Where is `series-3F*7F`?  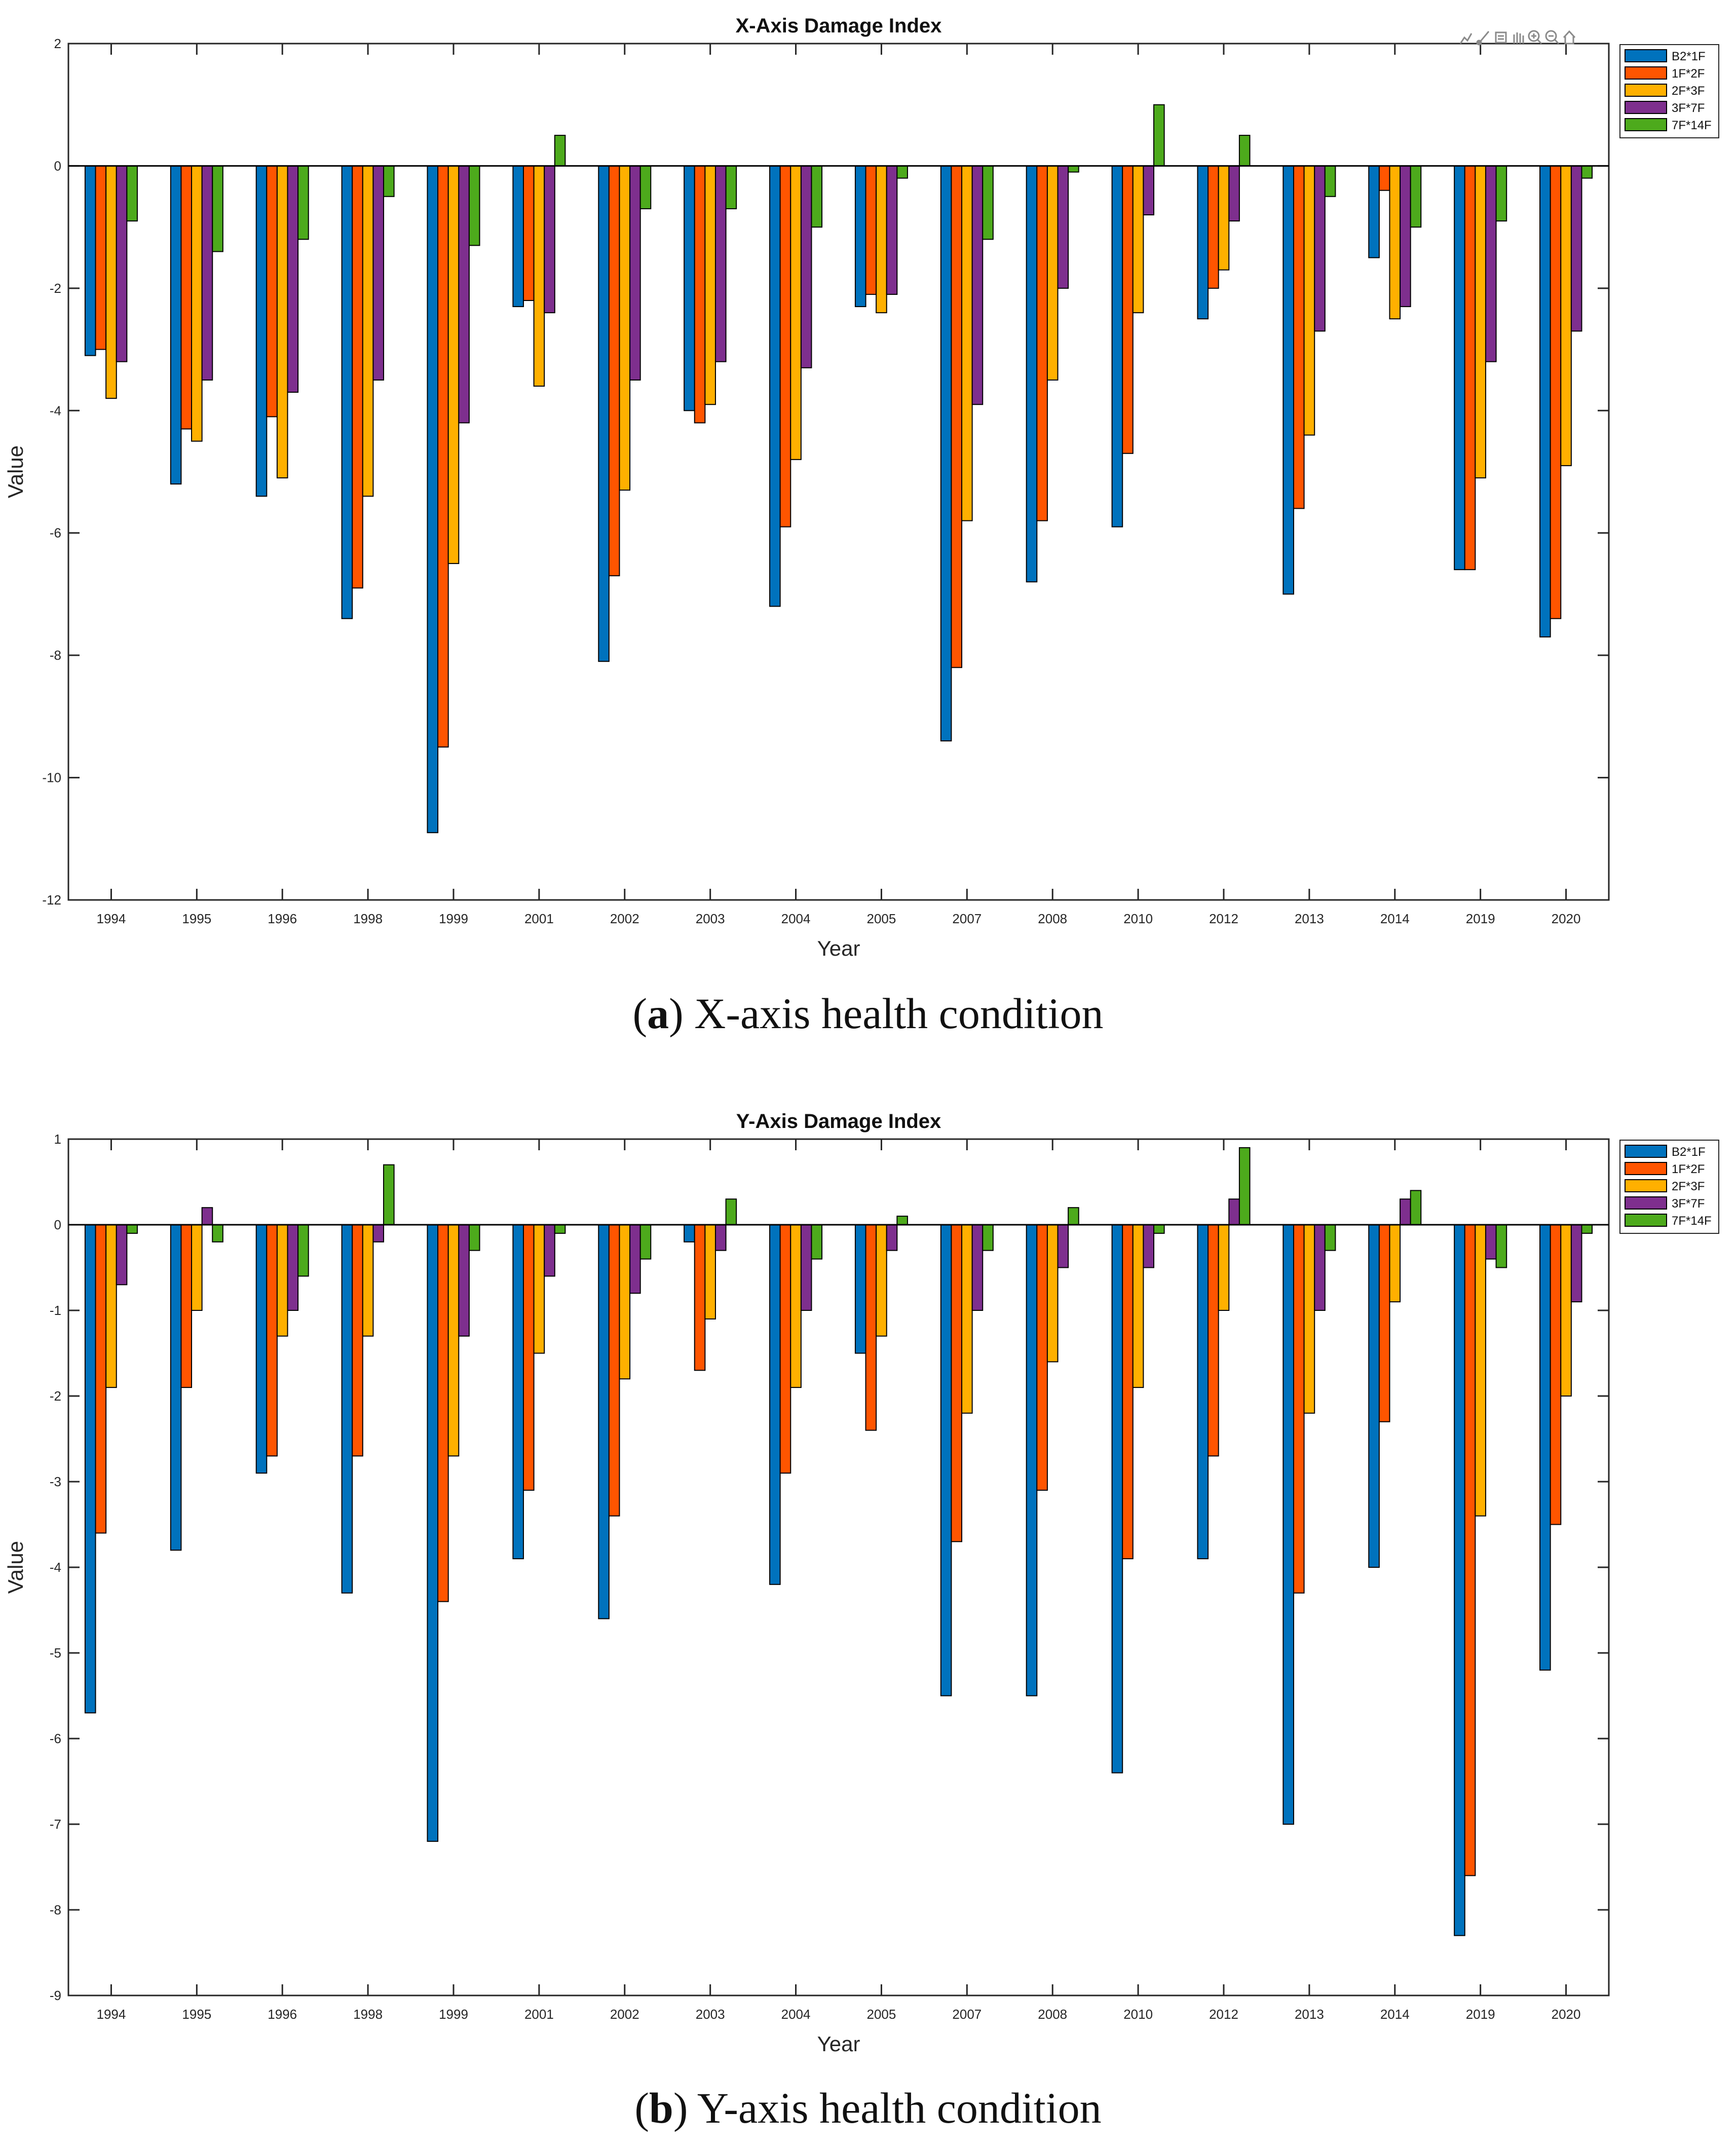 series-3F*7F is located at coordinates (849, 294).